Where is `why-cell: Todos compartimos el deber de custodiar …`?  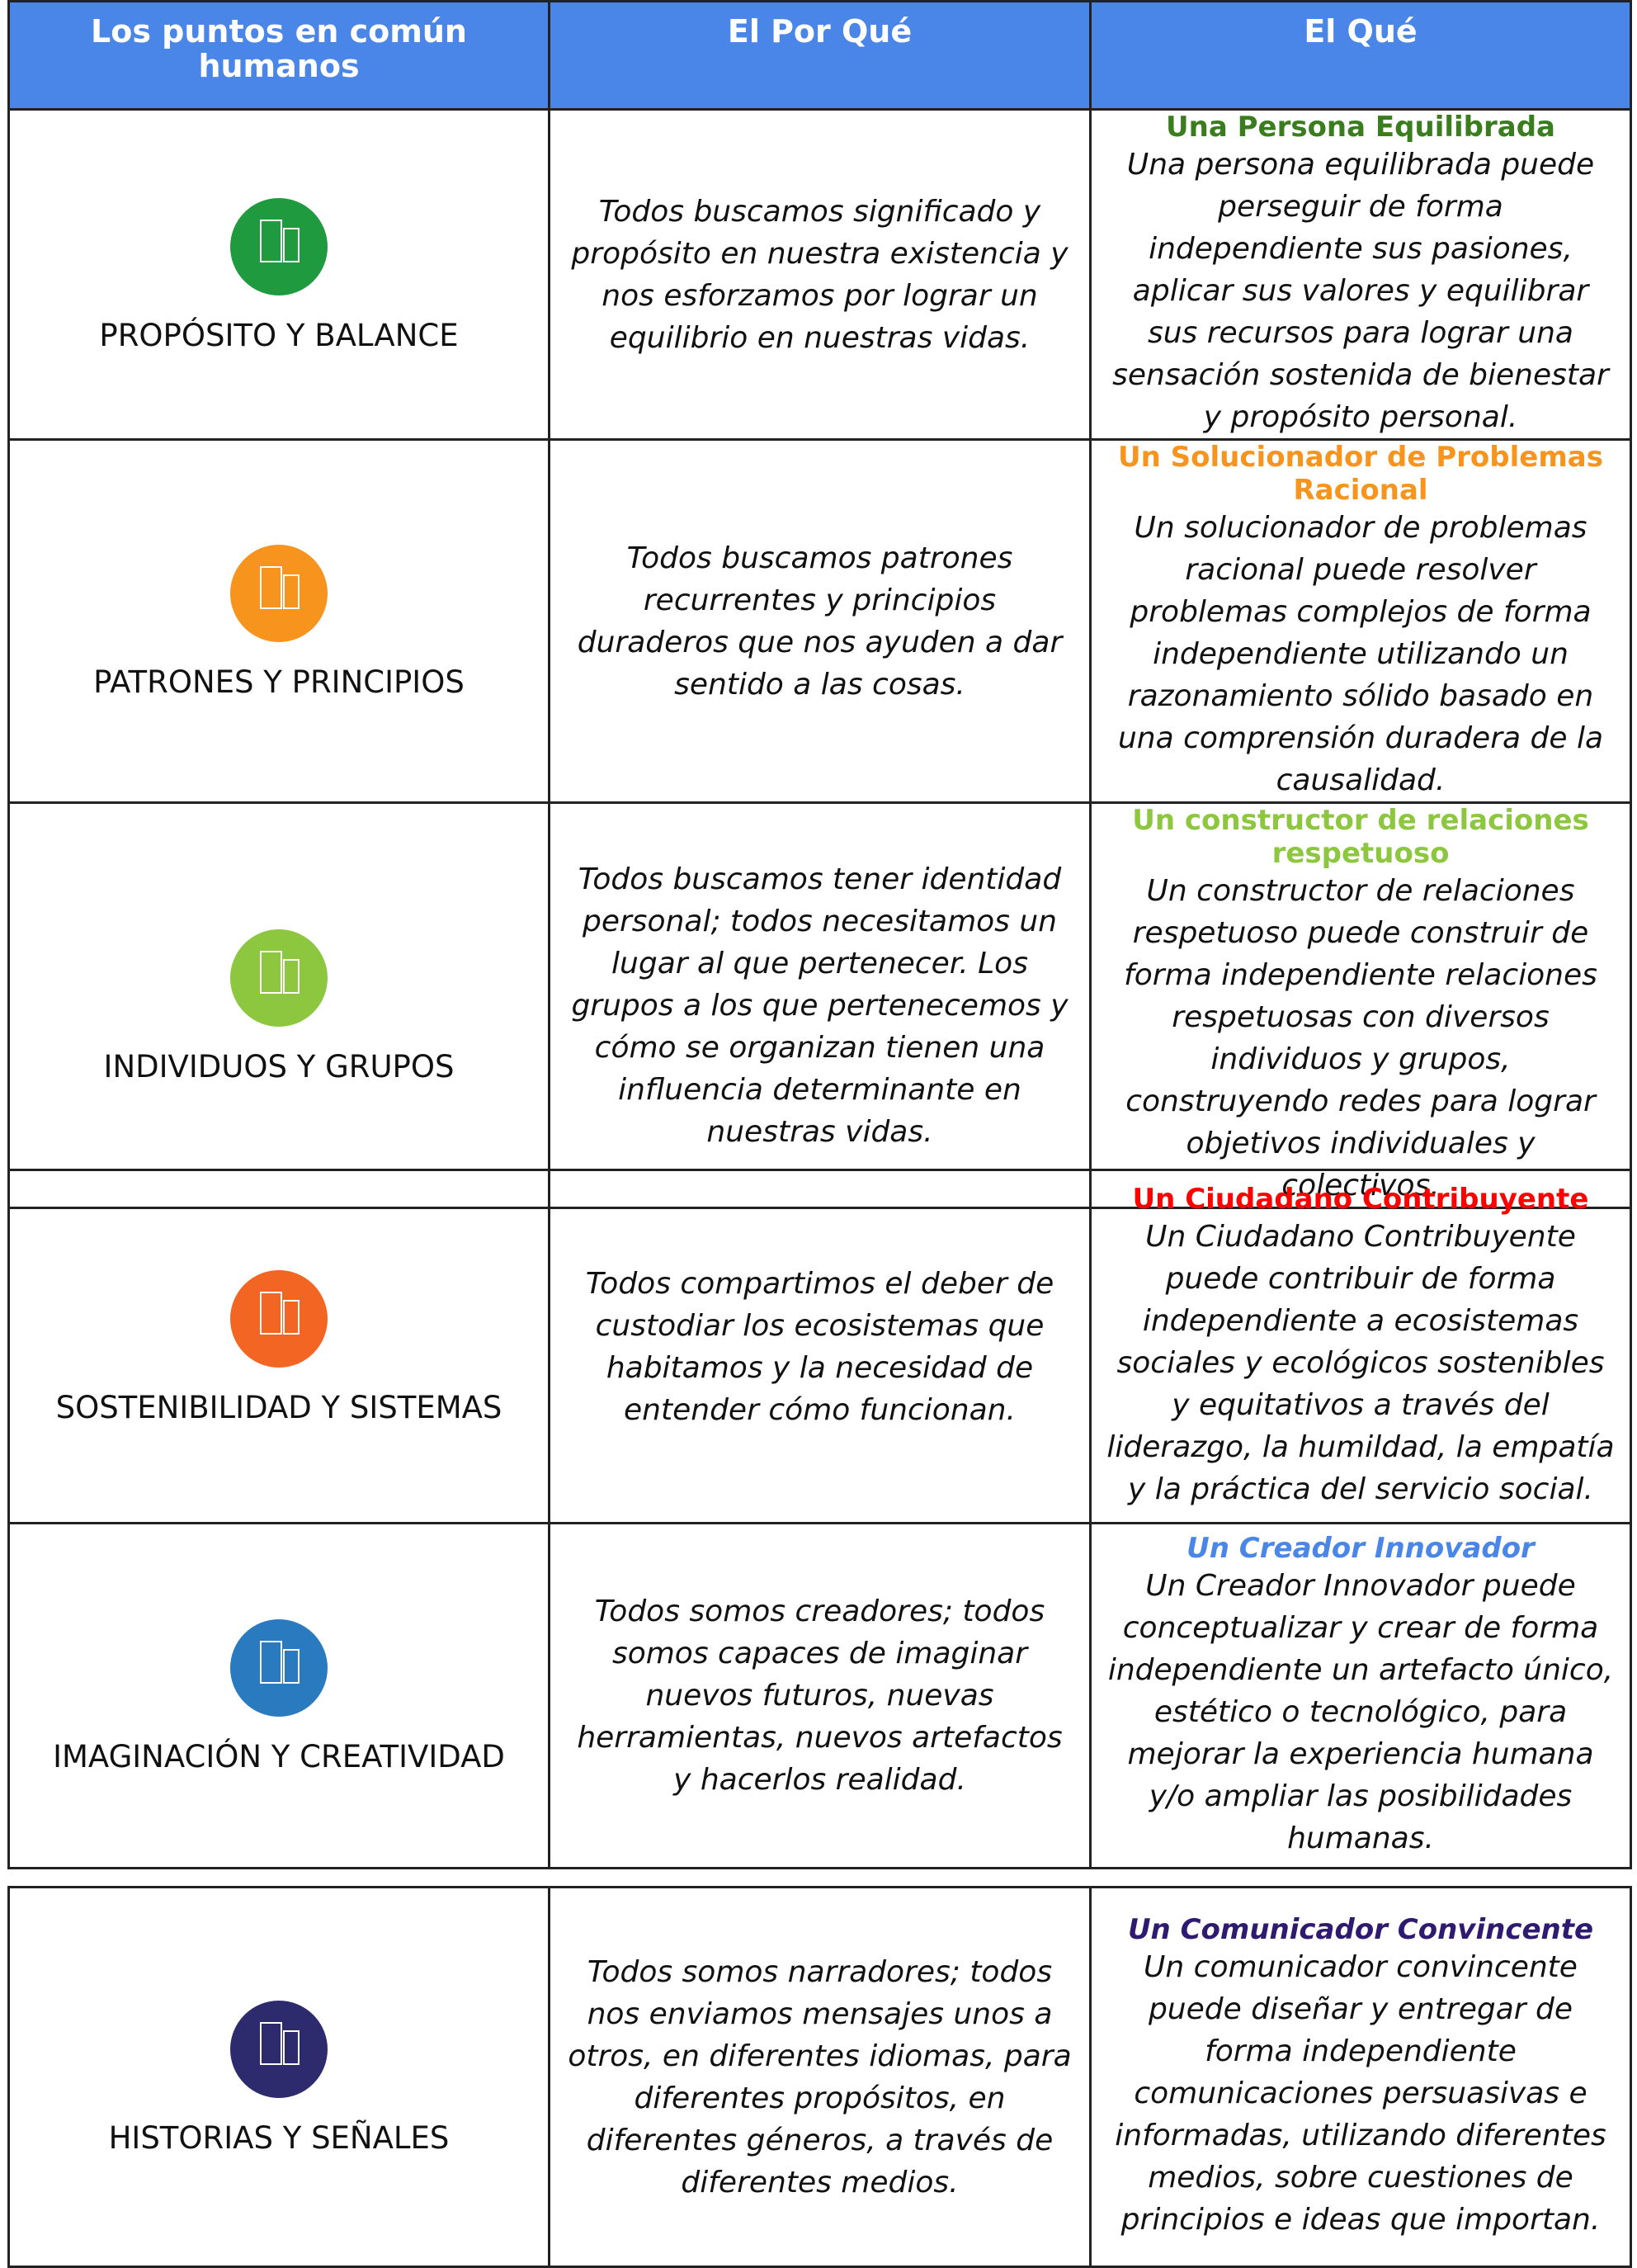 why-cell: Todos compartimos el deber de custodiar … is located at coordinates (820, 1346).